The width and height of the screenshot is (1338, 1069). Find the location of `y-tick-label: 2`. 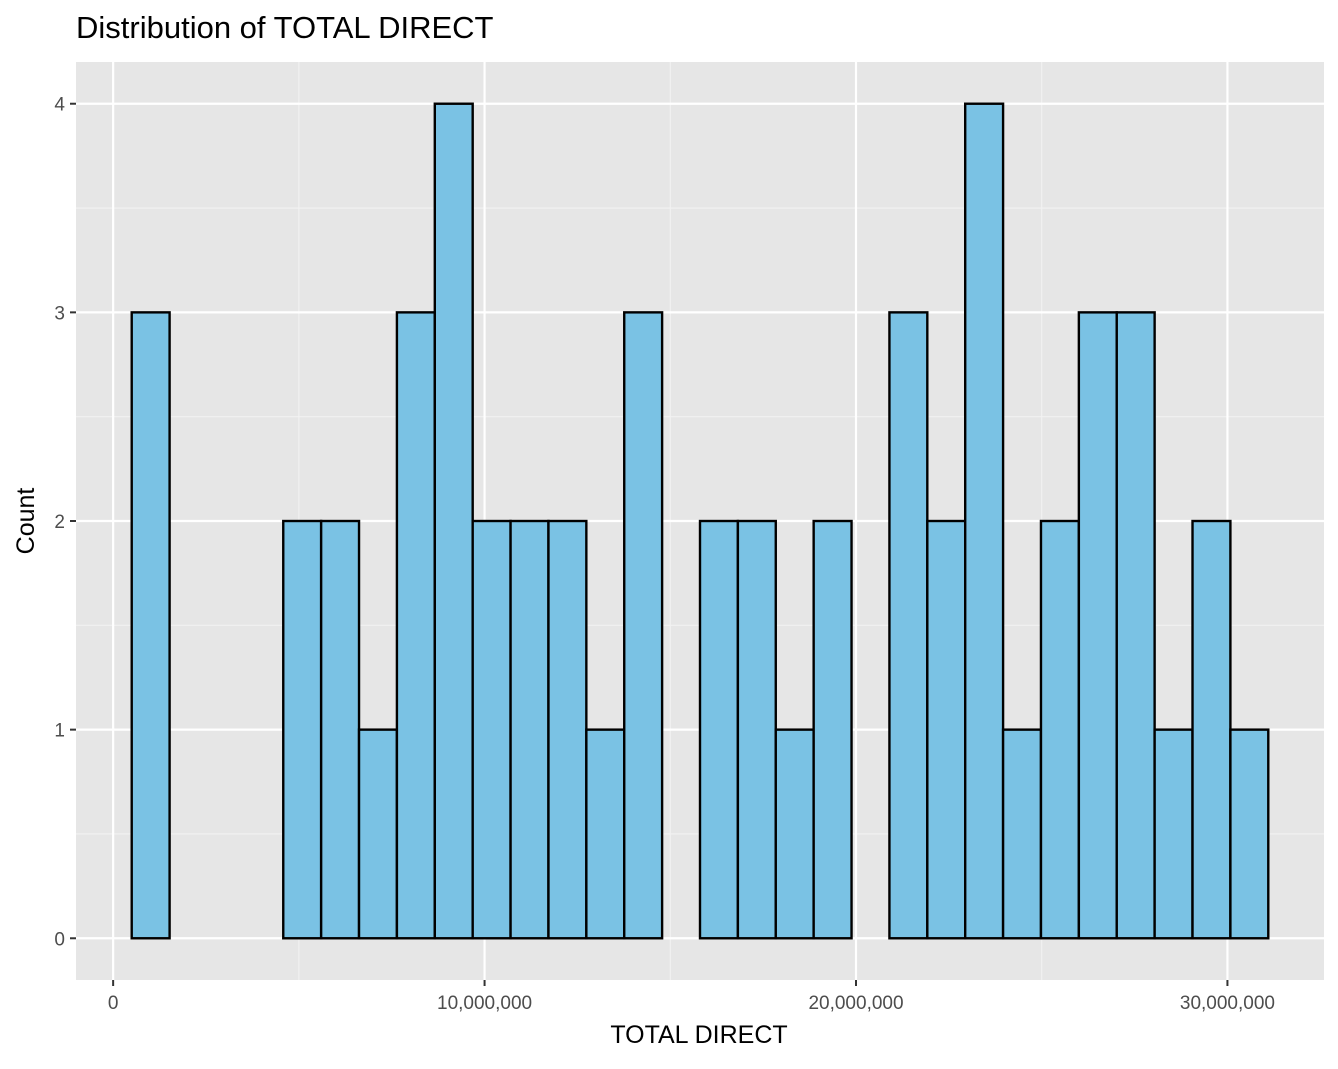

y-tick-label: 2 is located at coordinates (59, 522).